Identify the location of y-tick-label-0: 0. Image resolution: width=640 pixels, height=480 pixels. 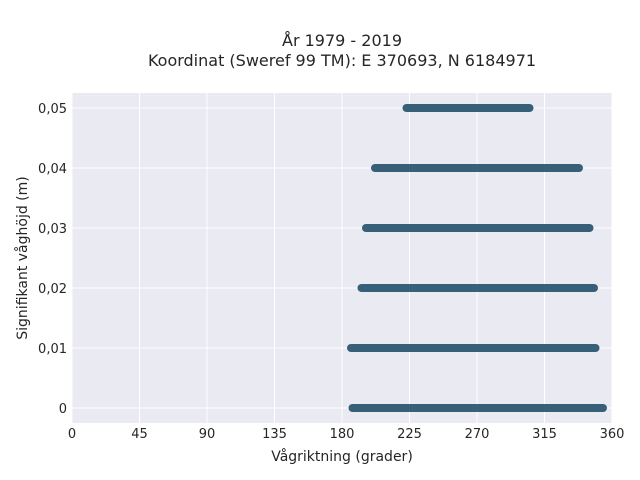
(63, 409).